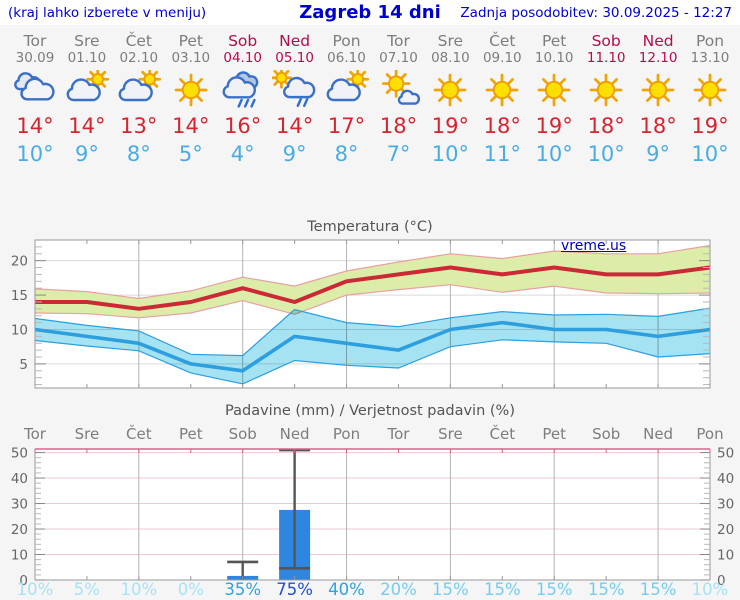 This screenshot has width=740, height=600. I want to click on day-date: 09.10, so click(502, 58).